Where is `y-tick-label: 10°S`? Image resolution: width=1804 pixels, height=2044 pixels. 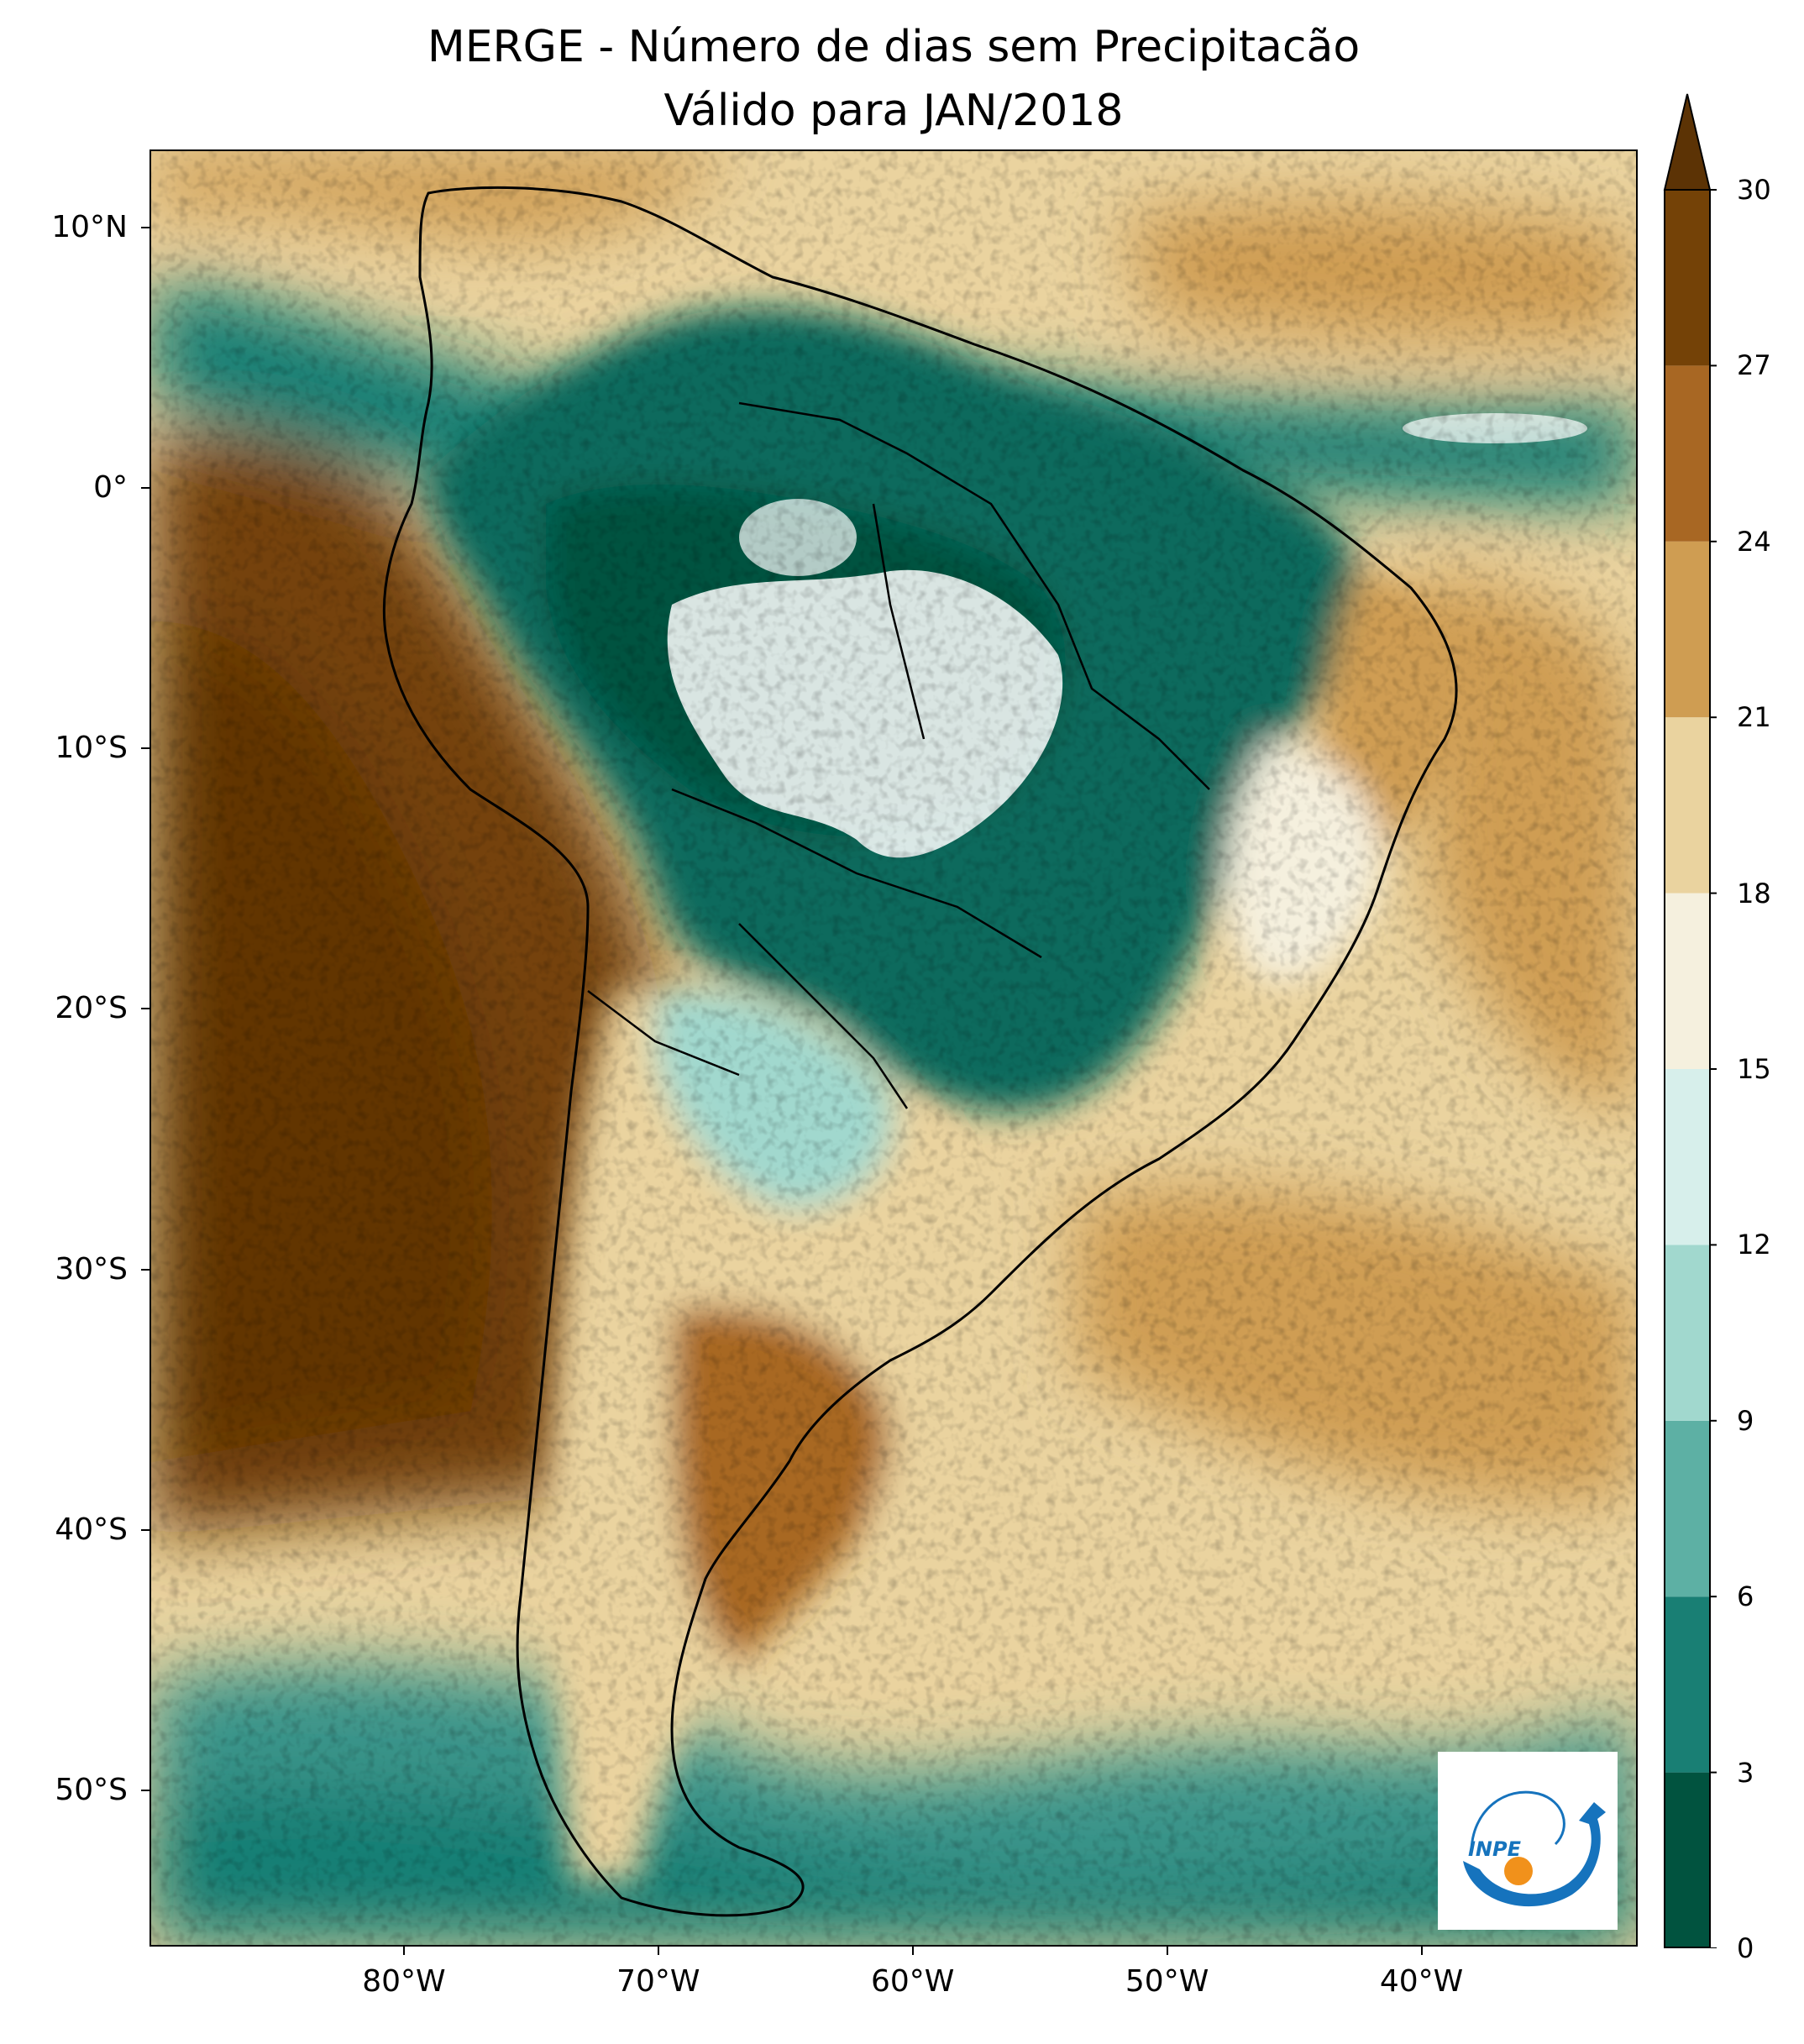 y-tick-label: 10°S is located at coordinates (91, 748).